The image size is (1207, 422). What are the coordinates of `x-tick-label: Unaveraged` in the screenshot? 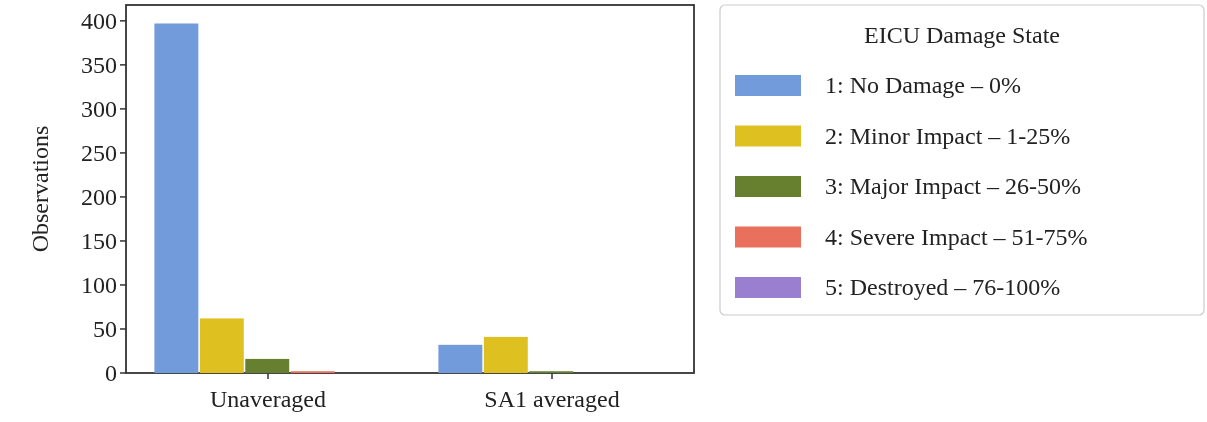 It's located at (268, 399).